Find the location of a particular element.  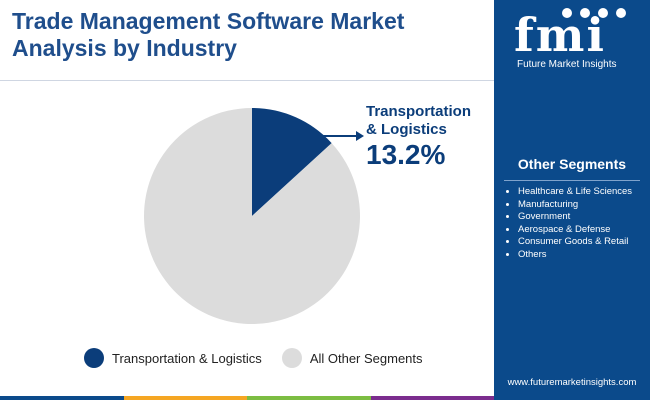

segment-item: Healthcare & Life Sciences is located at coordinates (584, 192).